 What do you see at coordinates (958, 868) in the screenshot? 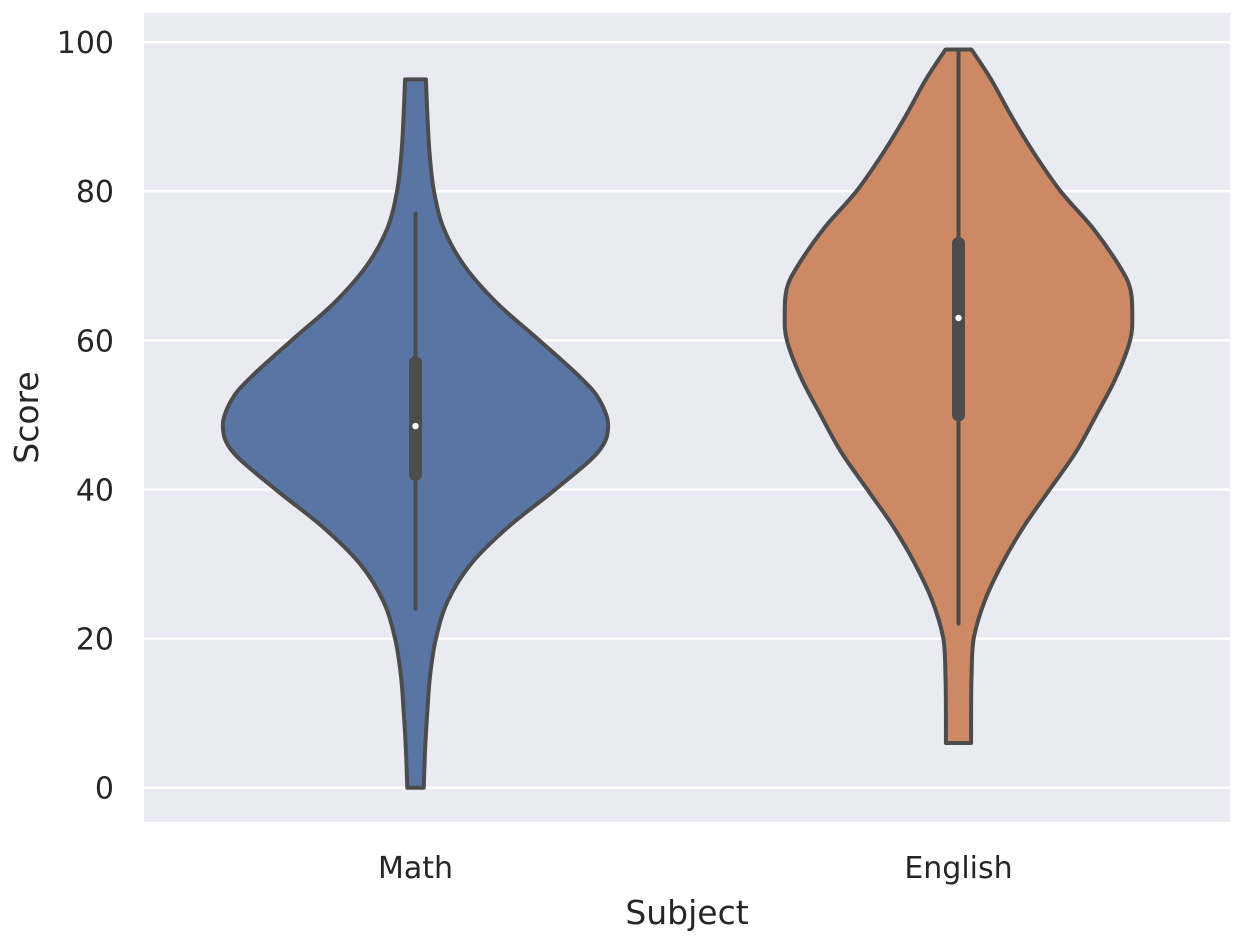
I see `x-tick-label: English` at bounding box center [958, 868].